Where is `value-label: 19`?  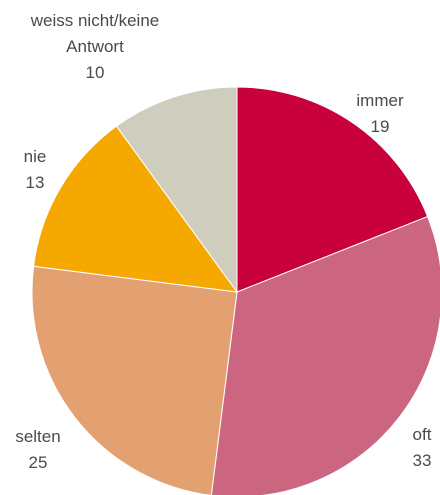
value-label: 19 is located at coordinates (380, 126).